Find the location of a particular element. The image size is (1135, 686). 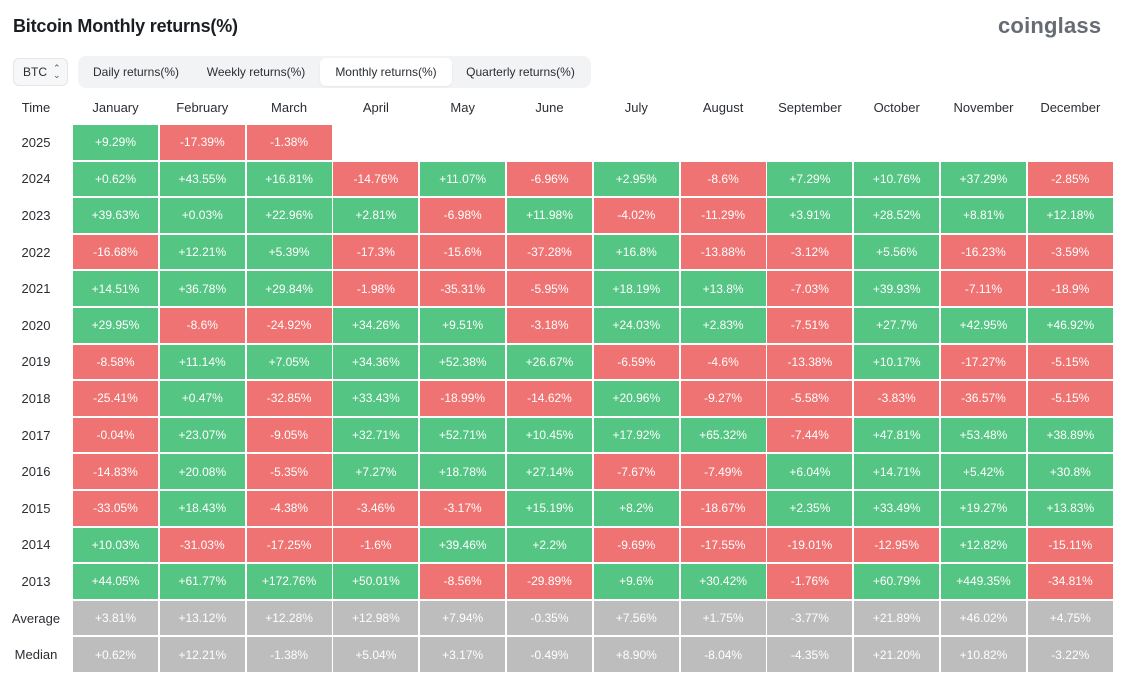

return-cell: -14.83% is located at coordinates (115, 471).